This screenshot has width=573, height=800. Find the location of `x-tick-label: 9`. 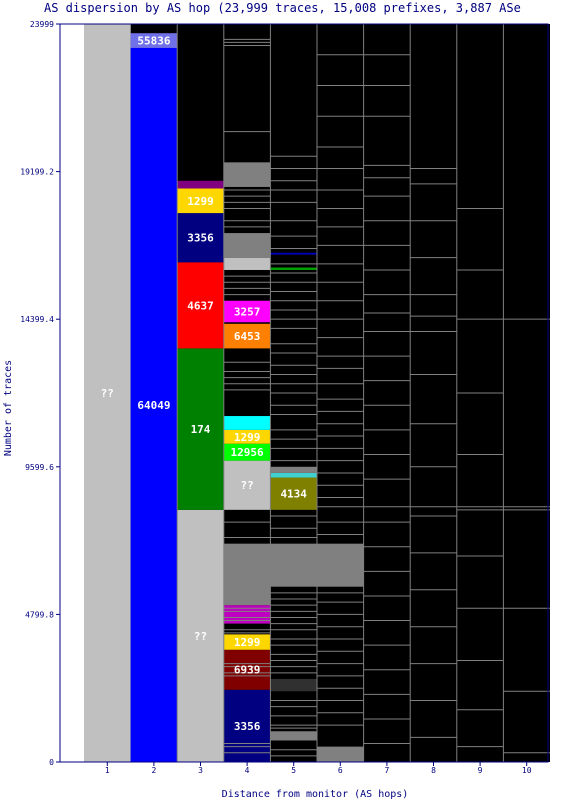

x-tick-label: 9 is located at coordinates (480, 770).